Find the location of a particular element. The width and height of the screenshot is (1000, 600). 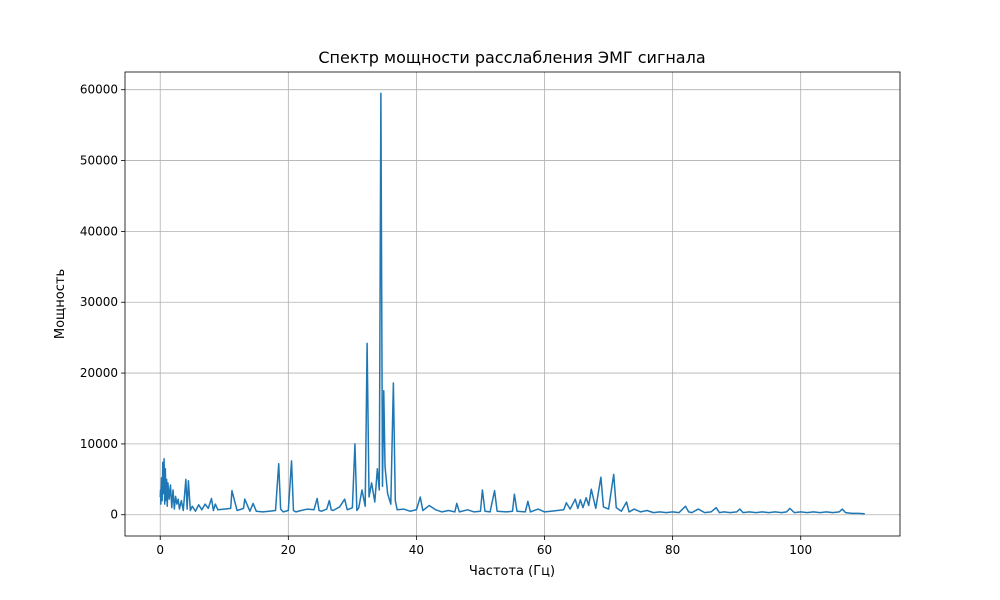

y-tick-label: 60000 is located at coordinates (99, 90).